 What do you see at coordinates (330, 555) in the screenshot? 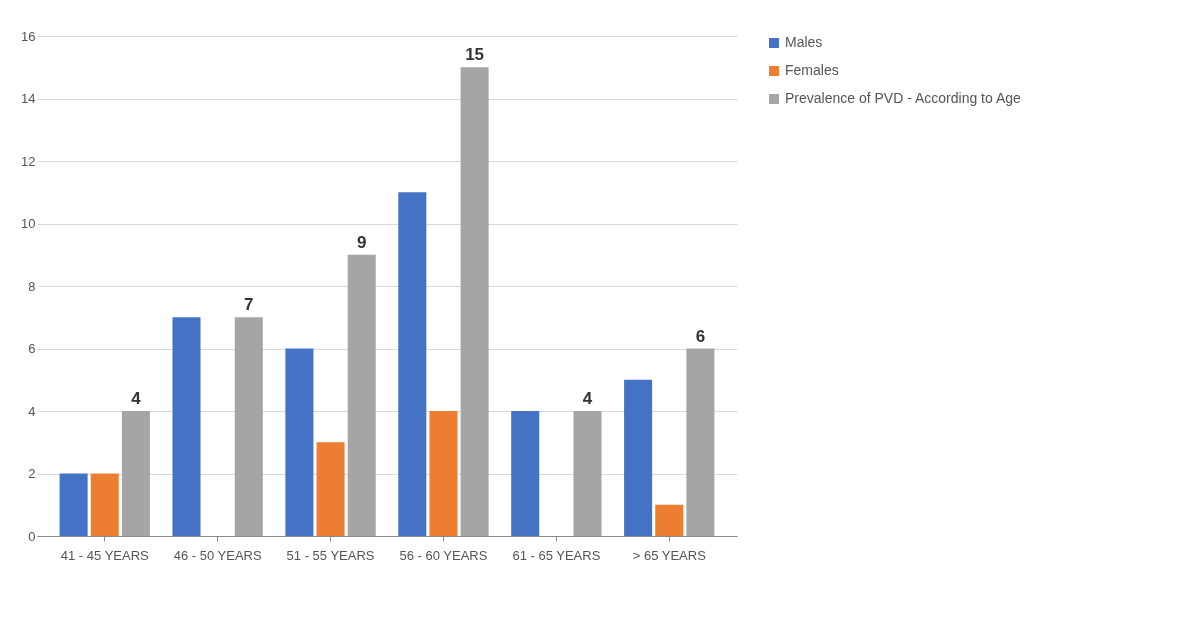
I see `x-tick-label: 51 - 55 YEARS` at bounding box center [330, 555].